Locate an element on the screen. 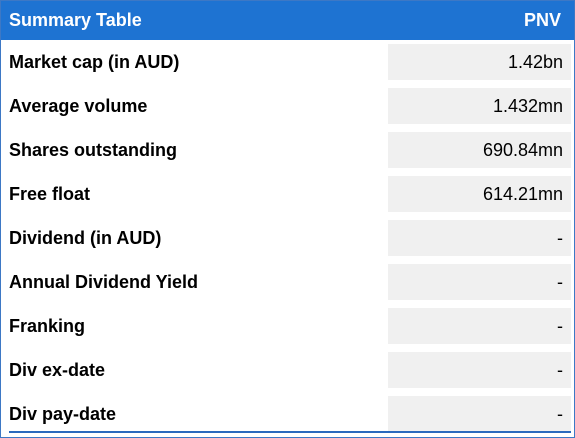  row-value-cell: 614.21mn is located at coordinates (479, 194).